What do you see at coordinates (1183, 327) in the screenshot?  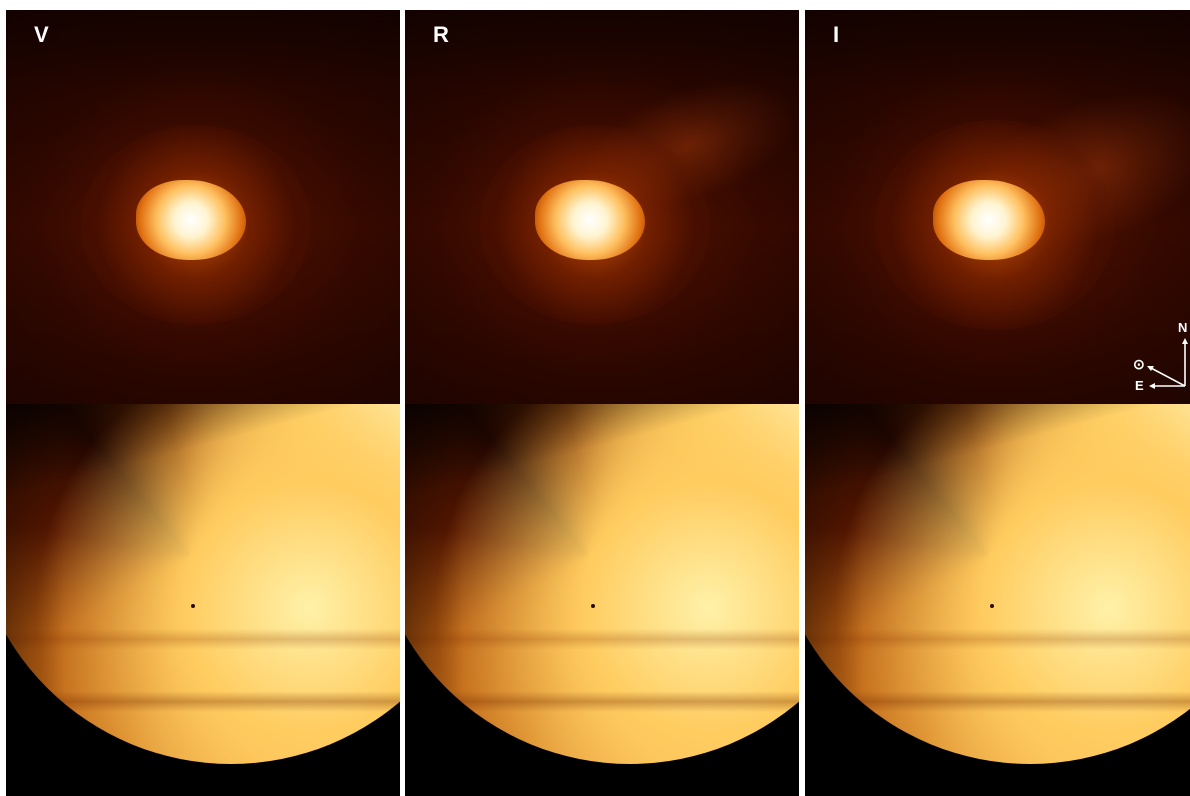 I see `north-label: N` at bounding box center [1183, 327].